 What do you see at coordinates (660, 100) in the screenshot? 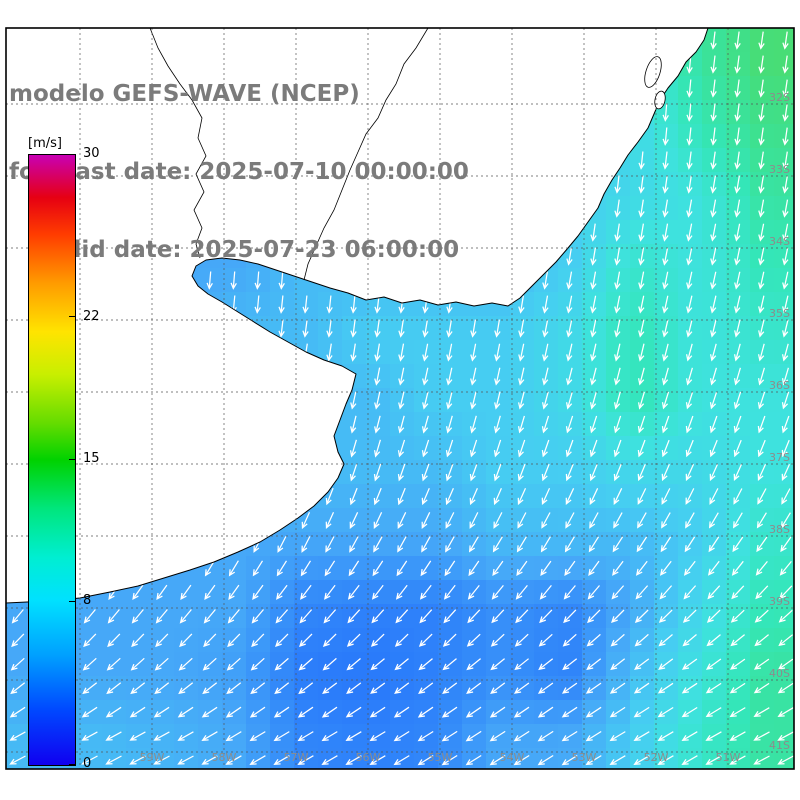
I see `lagoon-outline` at bounding box center [660, 100].